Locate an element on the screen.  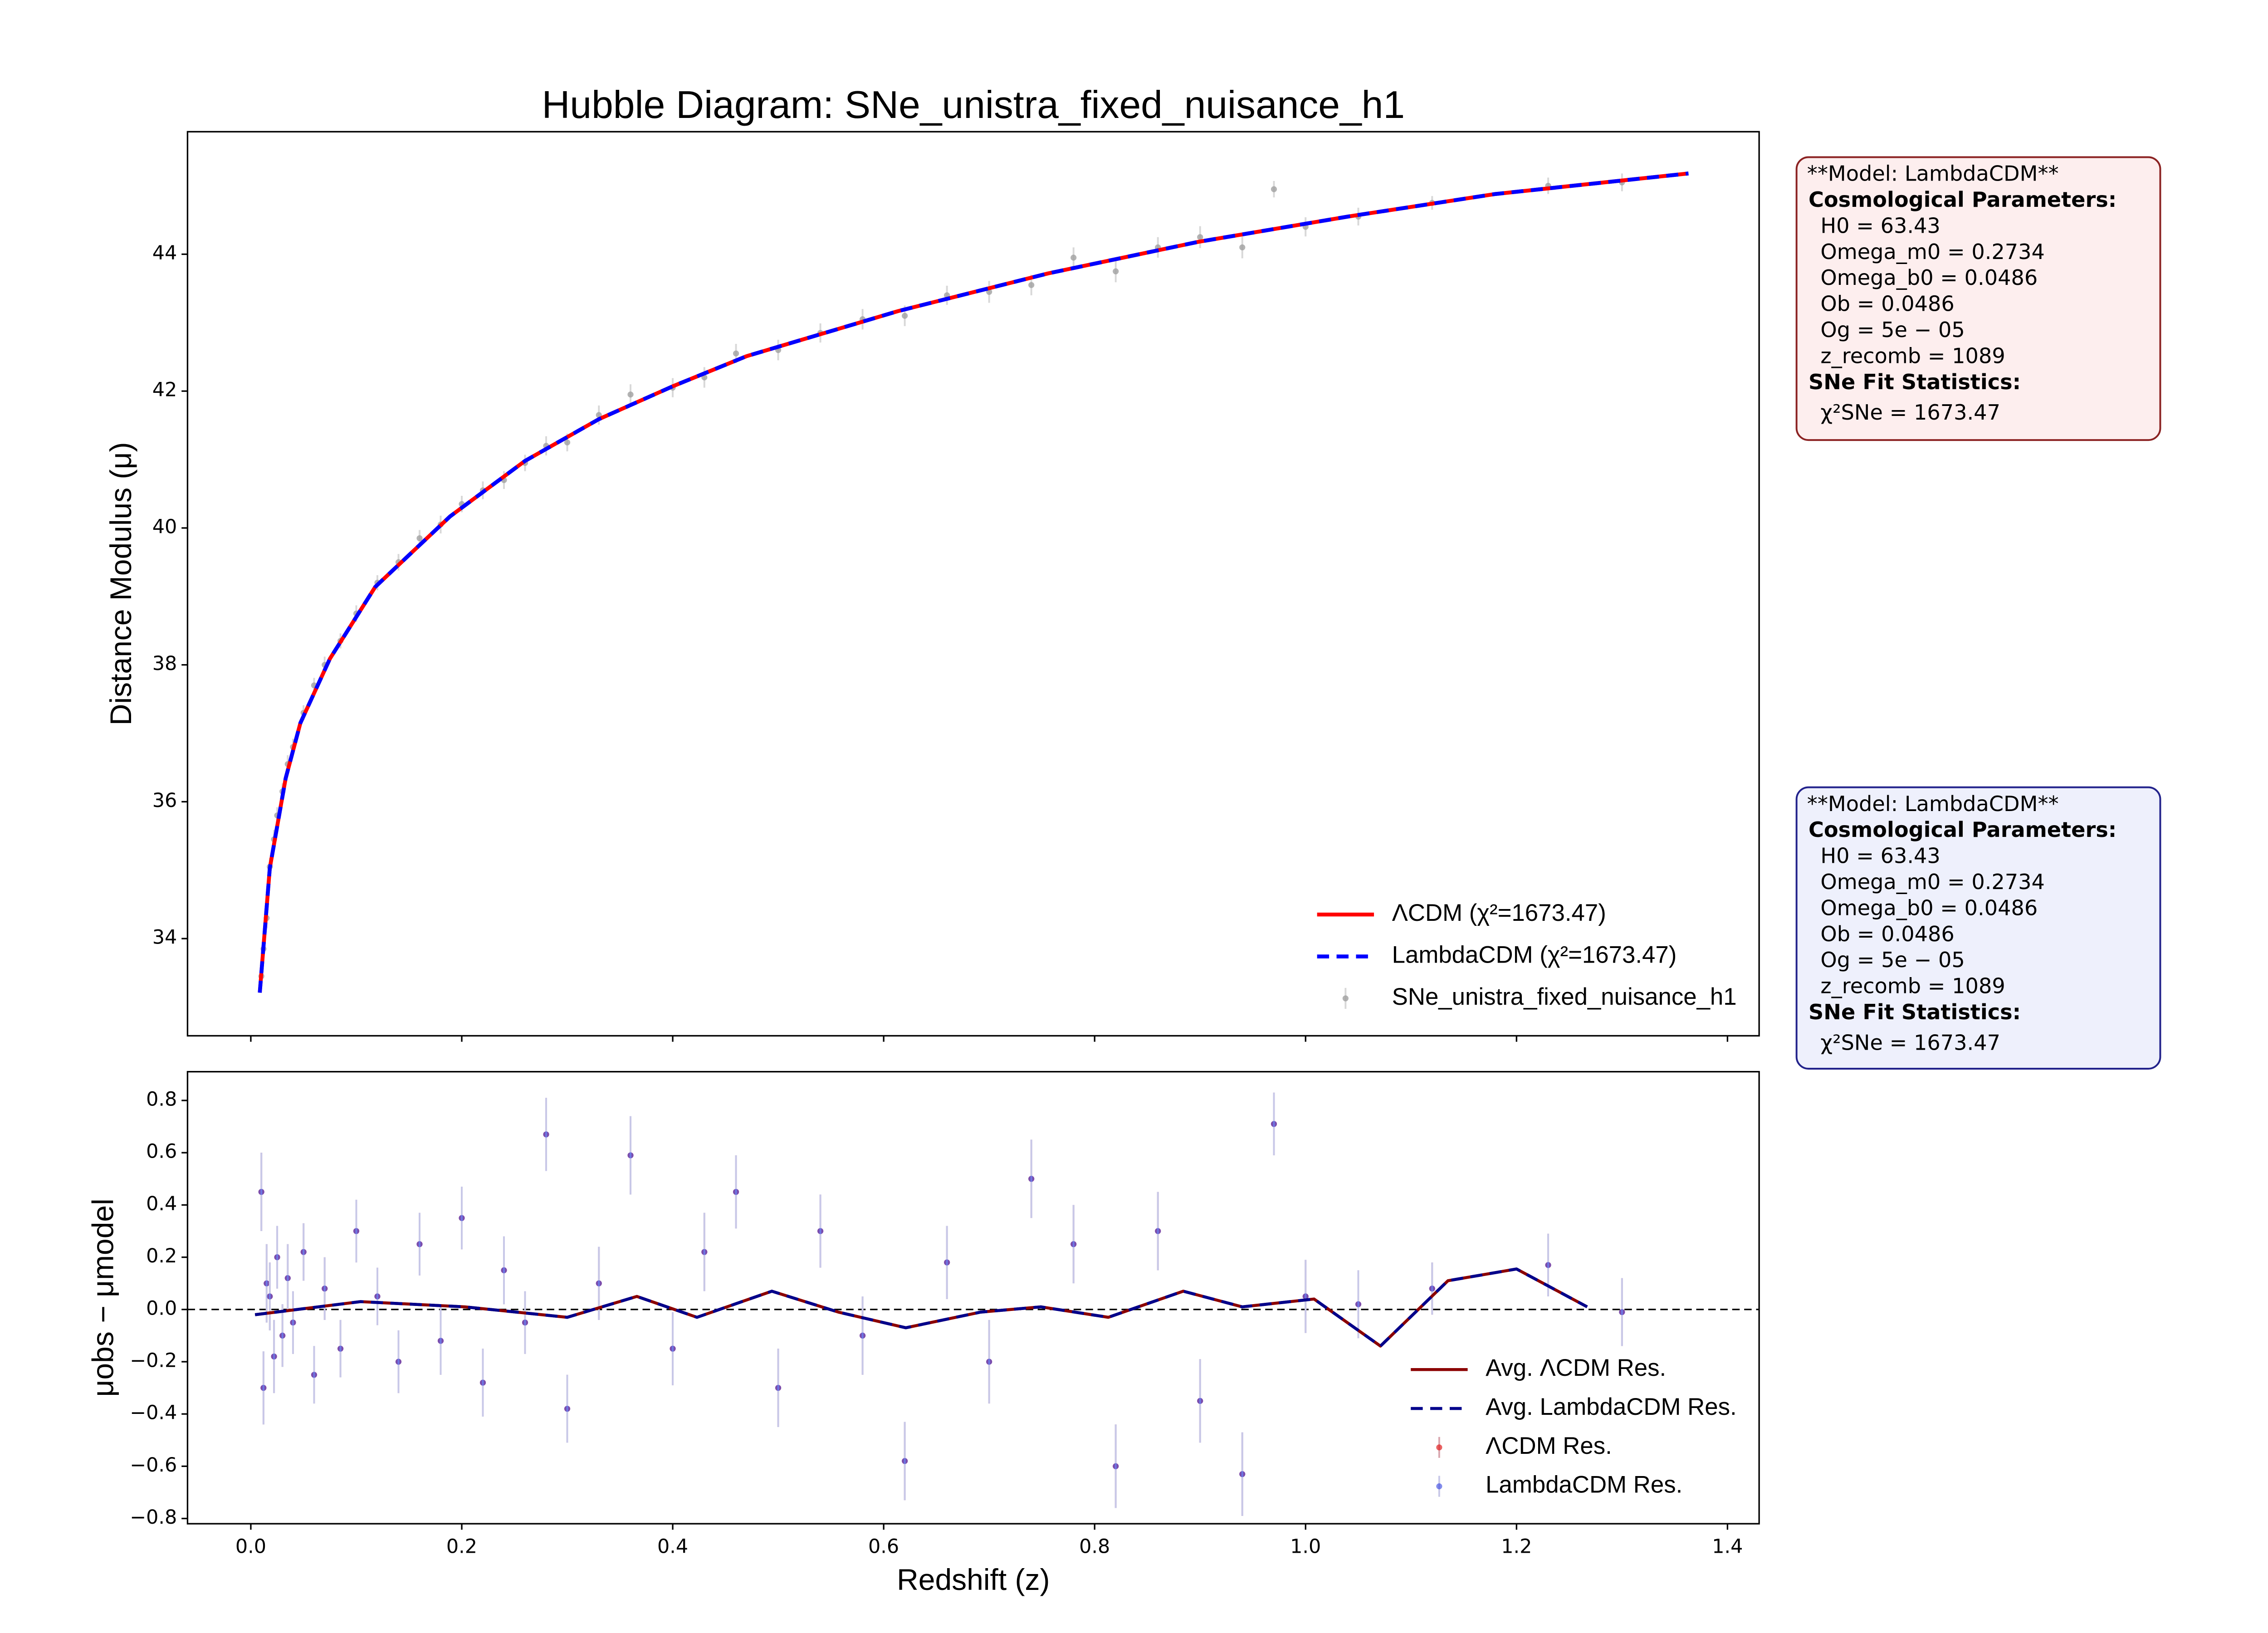
annotation-line: **Model: LambdaCDM** is located at coordinates (1933, 804).